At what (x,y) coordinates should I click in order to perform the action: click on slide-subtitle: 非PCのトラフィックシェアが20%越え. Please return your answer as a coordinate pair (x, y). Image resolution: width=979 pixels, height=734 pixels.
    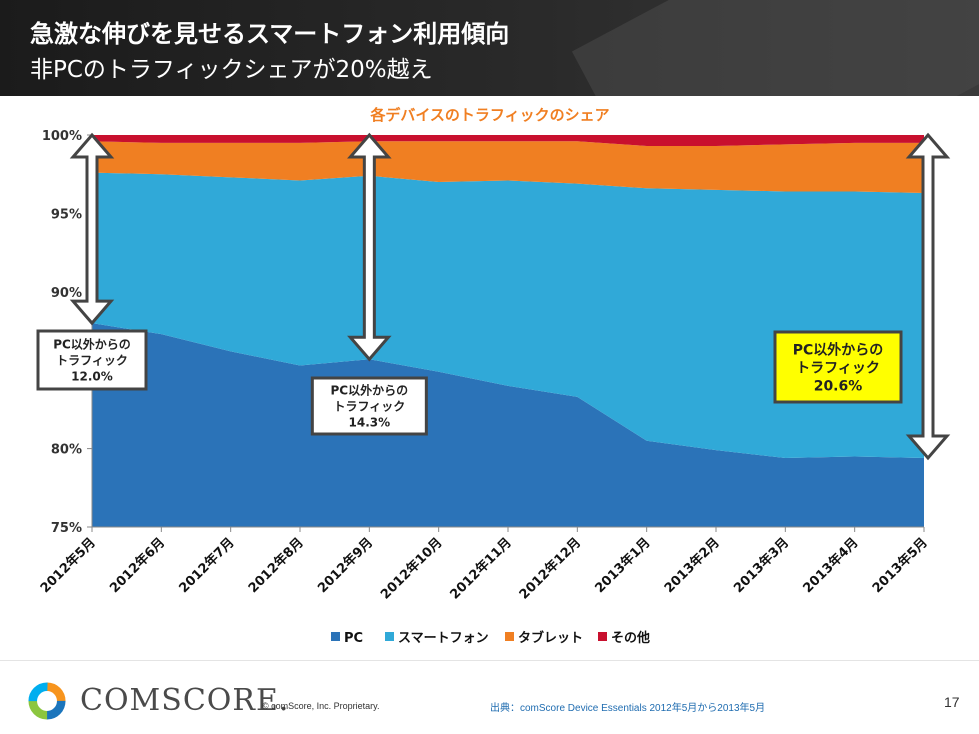
    Looking at the image, I should click on (231, 70).